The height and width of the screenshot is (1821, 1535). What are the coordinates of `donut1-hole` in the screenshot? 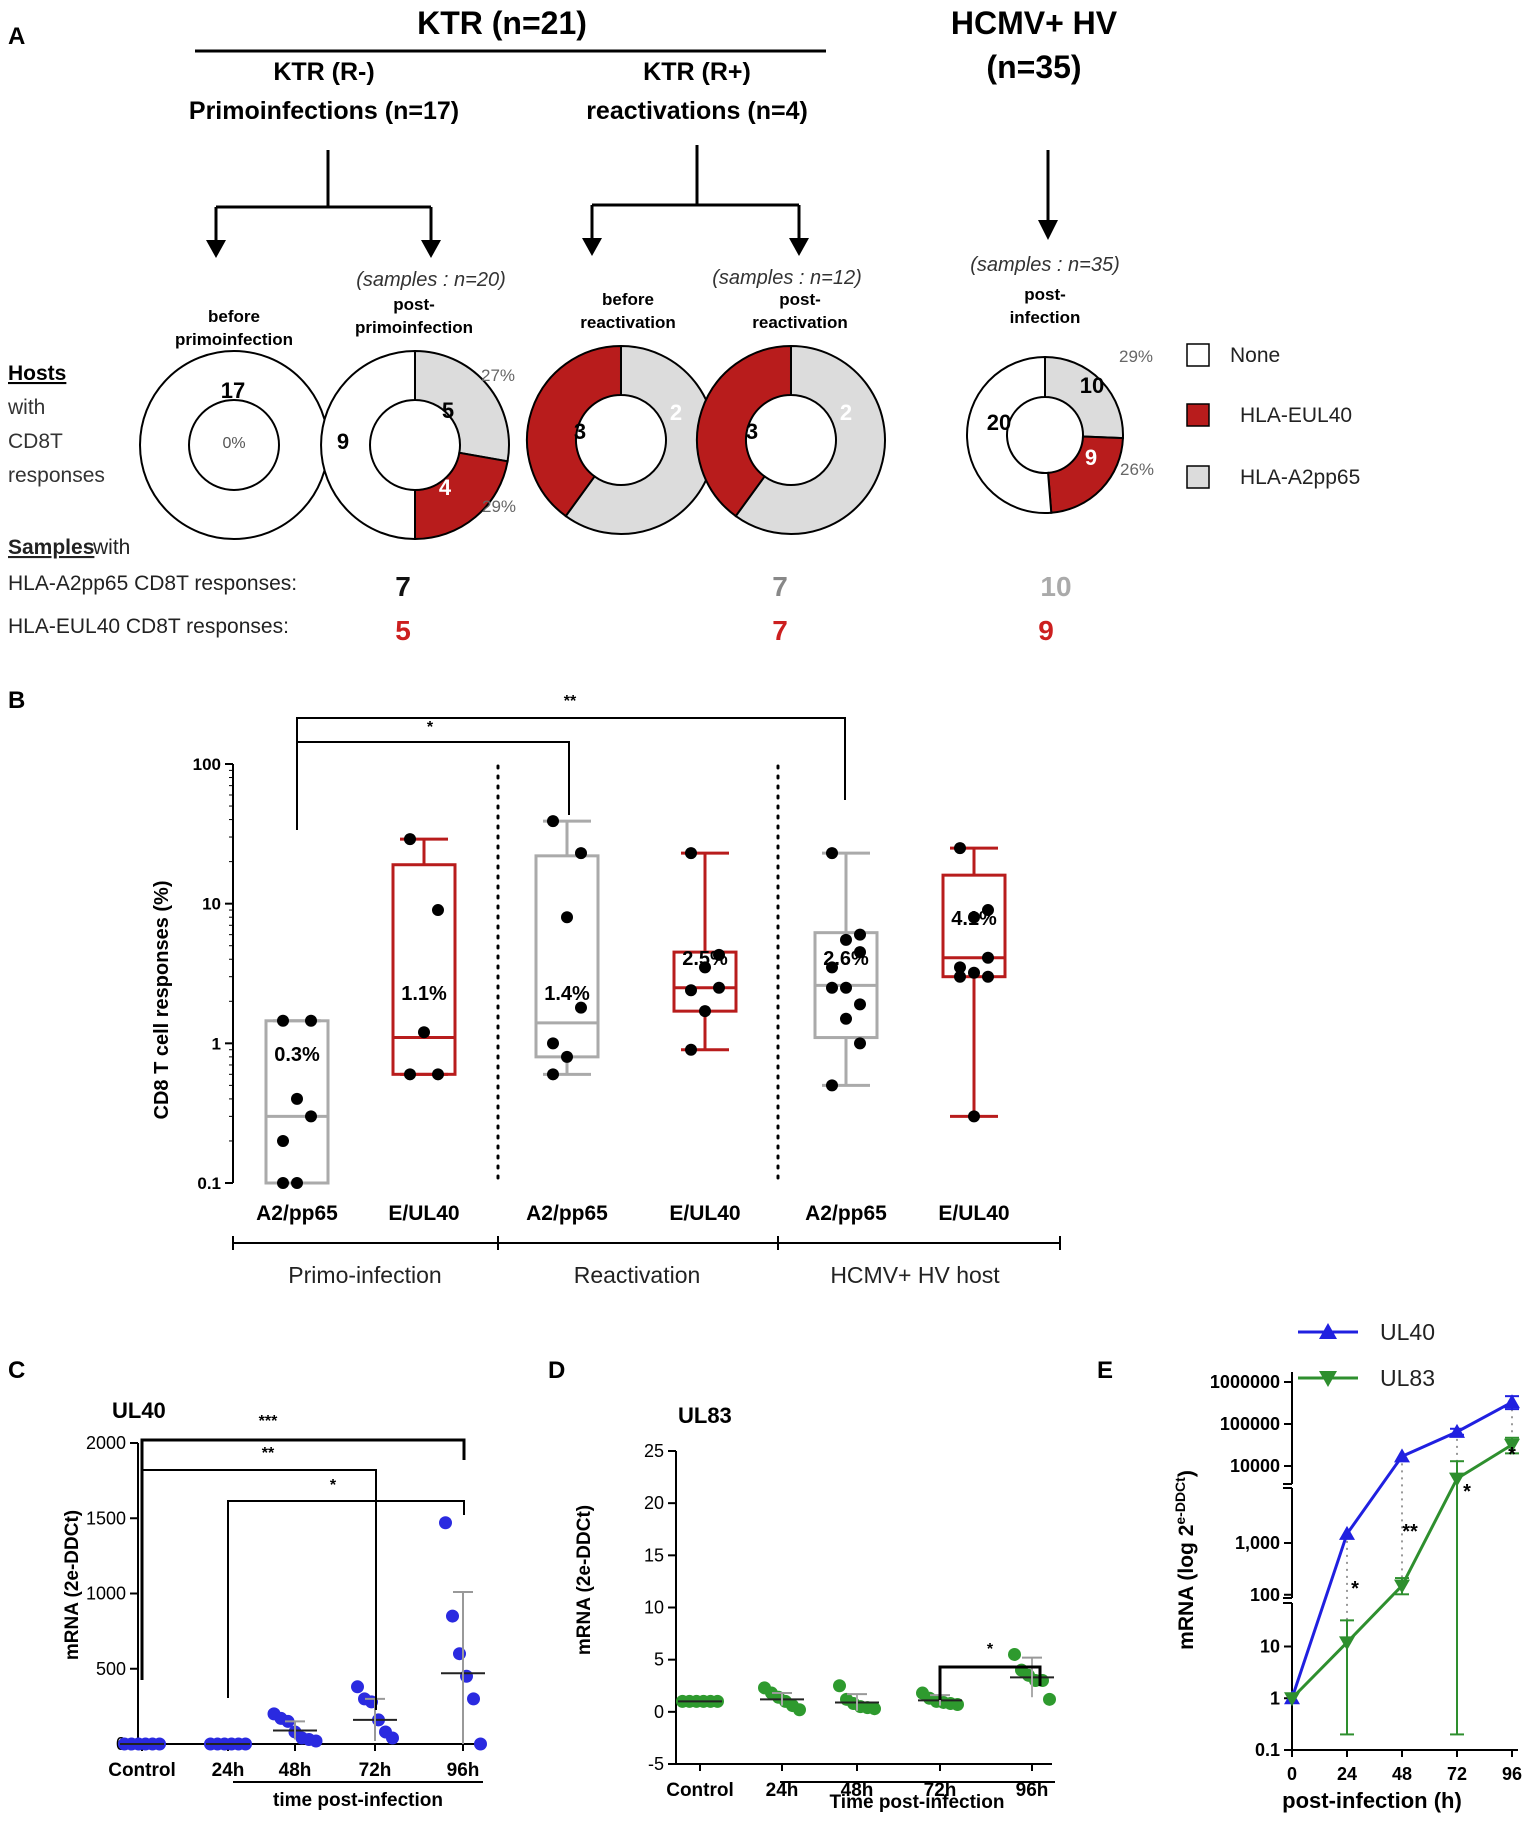 It's located at (234, 445).